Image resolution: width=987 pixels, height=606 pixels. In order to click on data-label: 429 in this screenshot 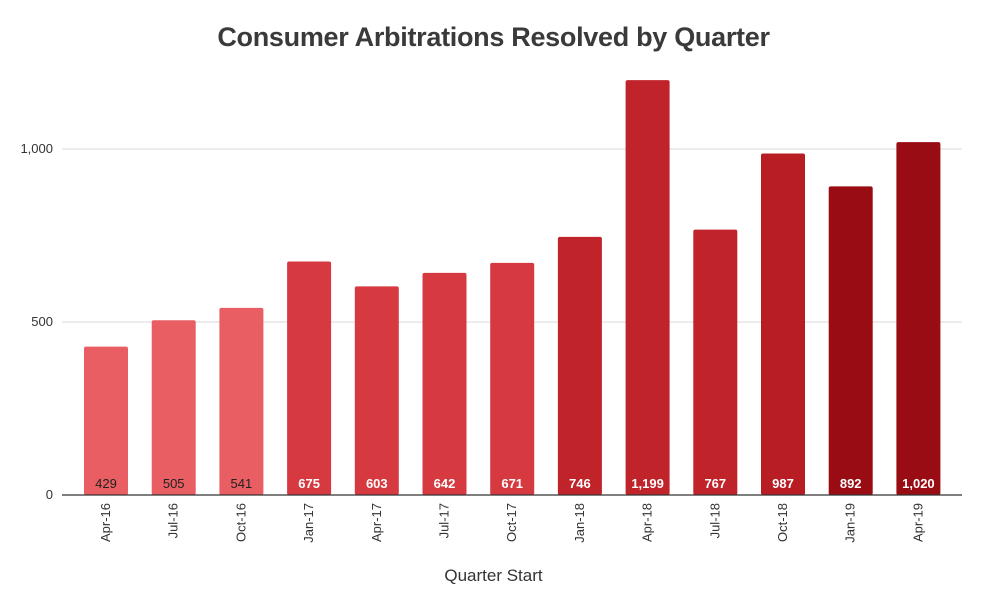, I will do `click(106, 483)`.